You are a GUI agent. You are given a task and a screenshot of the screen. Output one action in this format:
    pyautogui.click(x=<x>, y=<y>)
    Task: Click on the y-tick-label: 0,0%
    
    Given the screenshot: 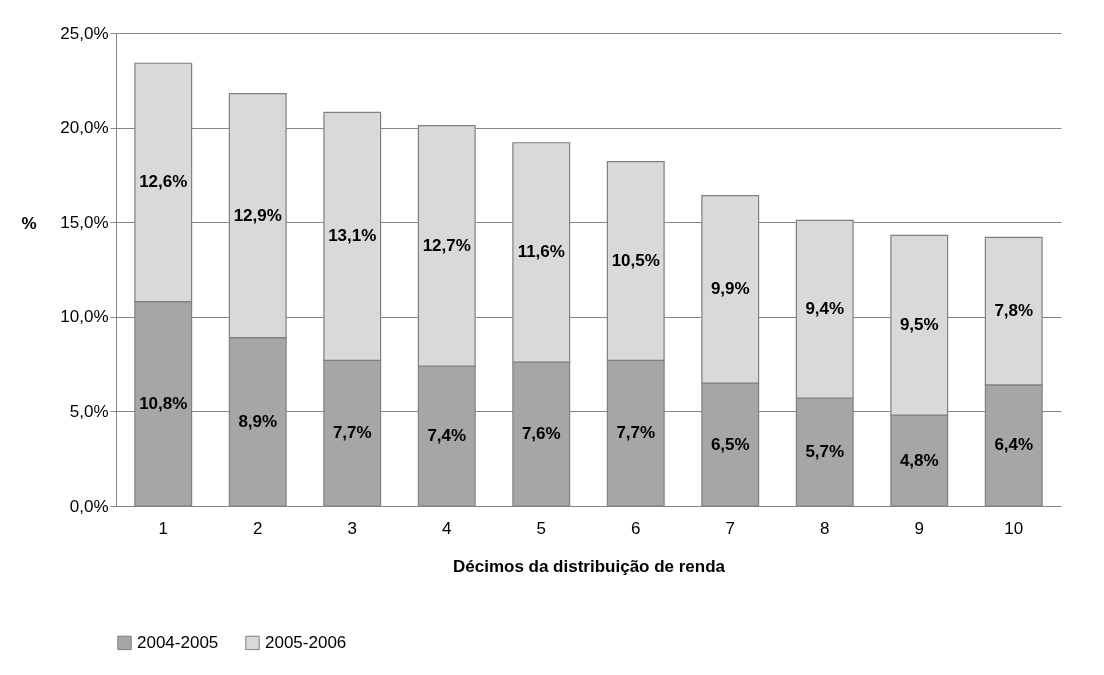 What is the action you would take?
    pyautogui.click(x=89, y=506)
    